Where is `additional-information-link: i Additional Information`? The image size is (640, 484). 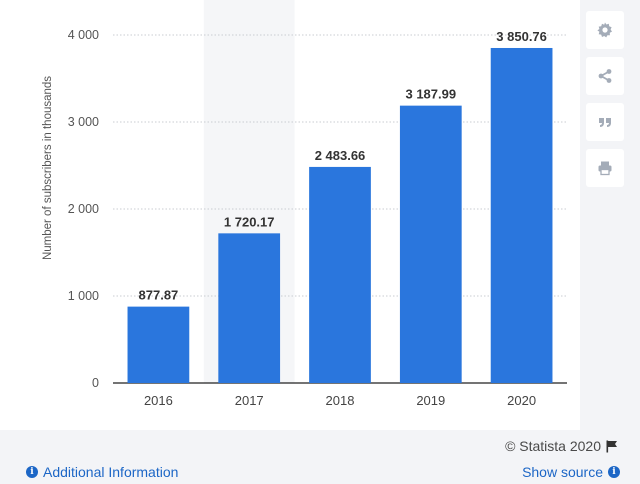 additional-information-link: i Additional Information is located at coordinates (102, 472).